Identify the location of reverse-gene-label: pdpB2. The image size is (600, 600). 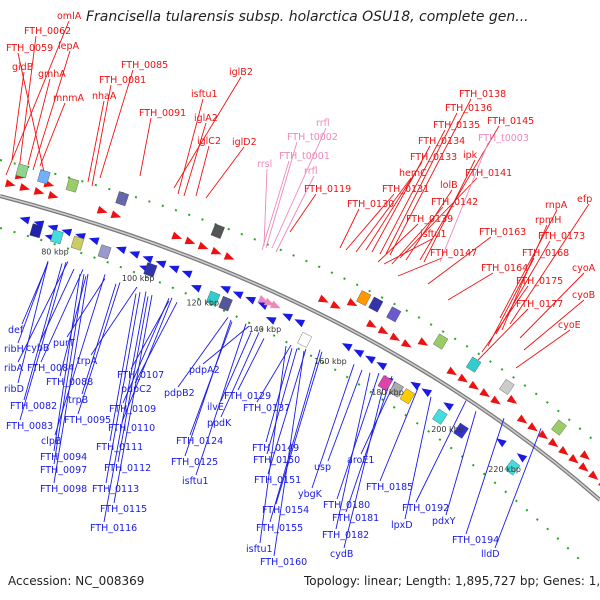
(179, 393).